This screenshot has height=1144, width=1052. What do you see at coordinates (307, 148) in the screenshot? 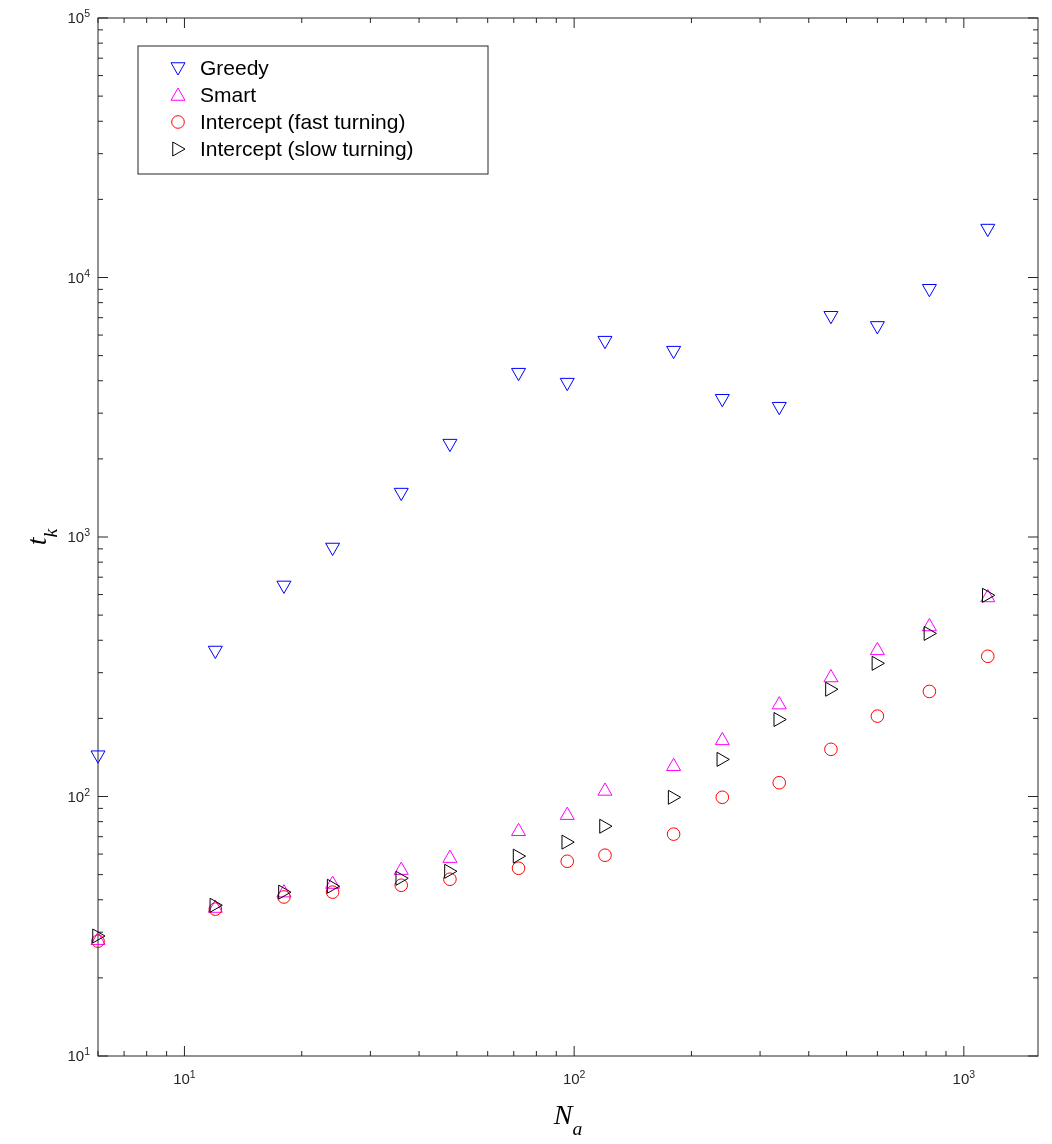
I see `legend-label: Intercept (slow turning)` at bounding box center [307, 148].